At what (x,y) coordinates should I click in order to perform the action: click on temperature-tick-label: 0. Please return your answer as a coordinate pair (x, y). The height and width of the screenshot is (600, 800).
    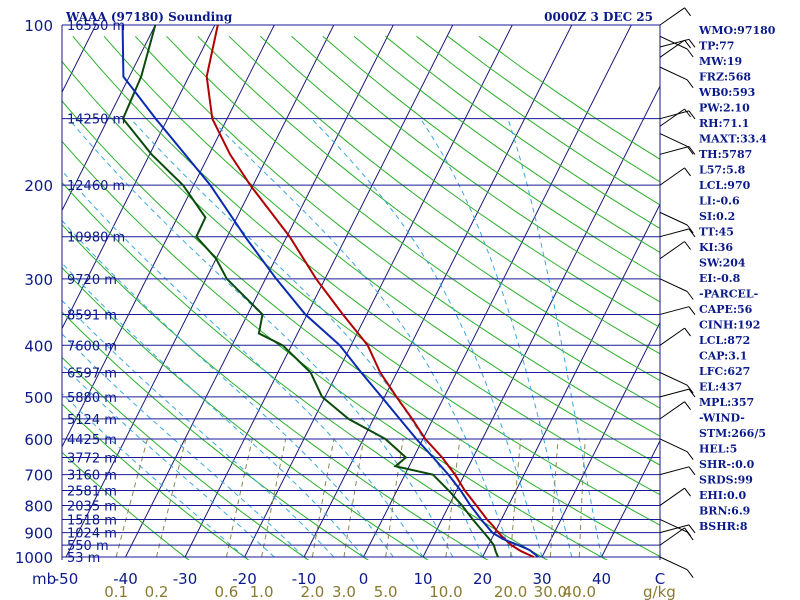
    Looking at the image, I should click on (364, 579).